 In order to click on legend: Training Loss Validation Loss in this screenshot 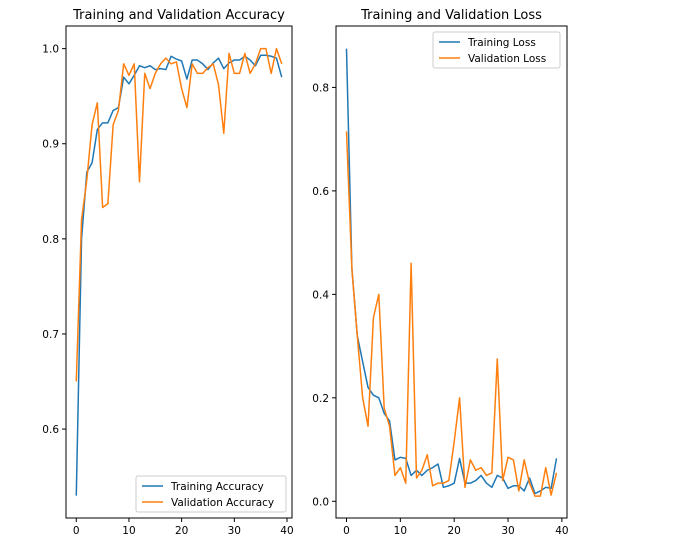, I will do `click(496, 50)`.